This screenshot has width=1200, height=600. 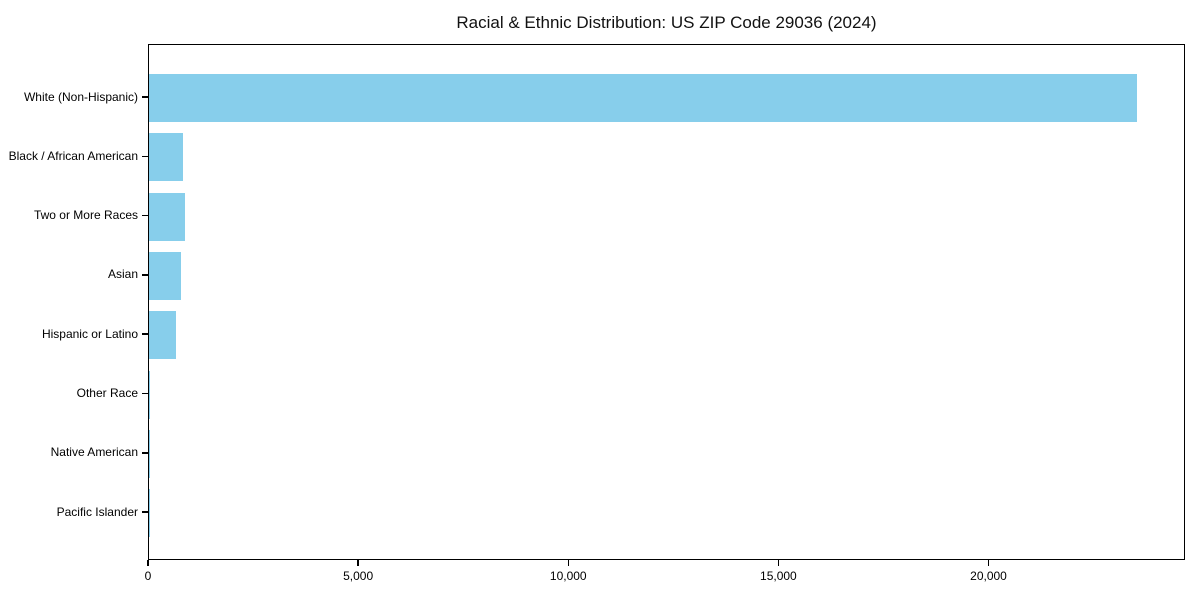 What do you see at coordinates (358, 576) in the screenshot?
I see `x-axis-tick-label: 5,000` at bounding box center [358, 576].